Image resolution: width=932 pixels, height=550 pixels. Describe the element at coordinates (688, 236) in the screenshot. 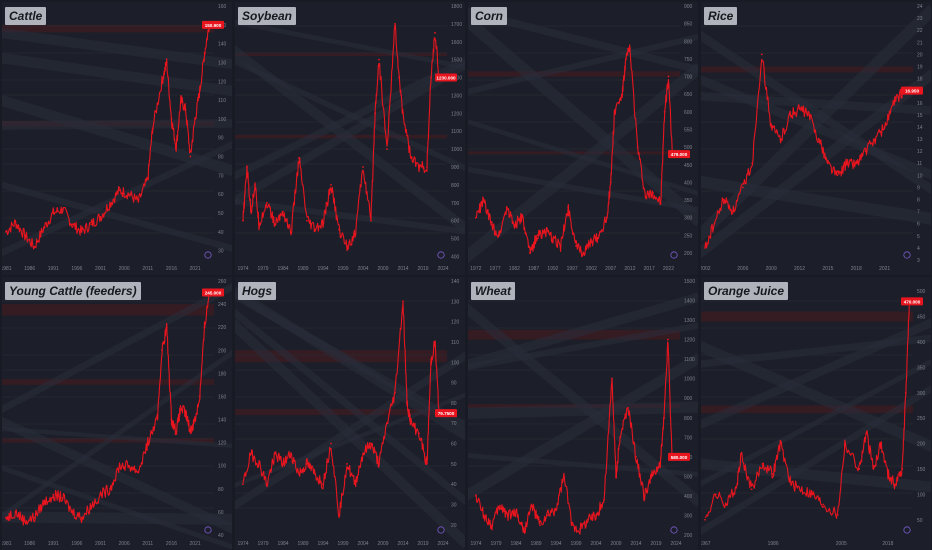

I see `y-tick-label: 250` at that location.